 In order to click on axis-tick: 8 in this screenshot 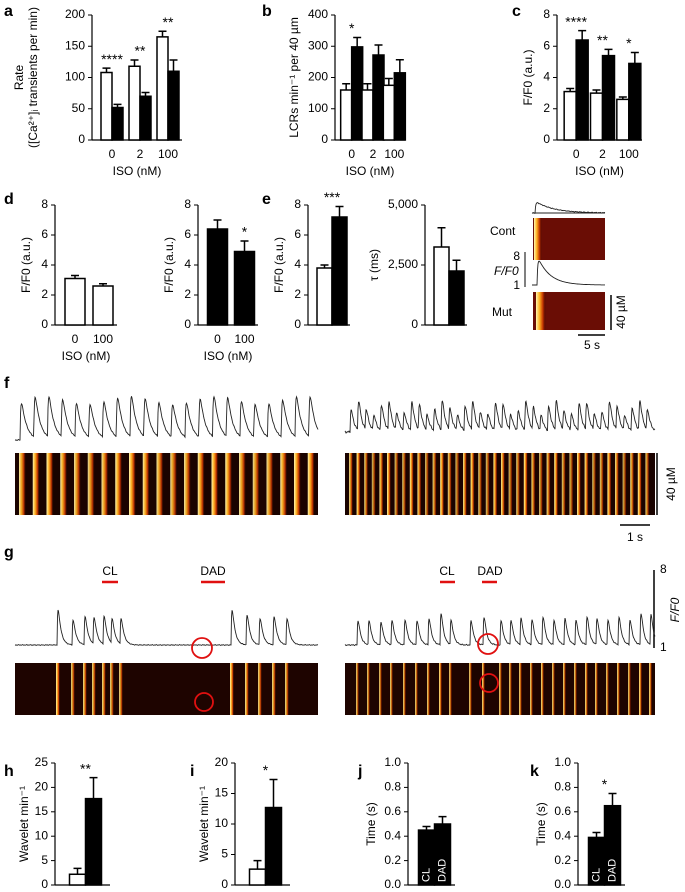, I will do `click(663, 569)`.